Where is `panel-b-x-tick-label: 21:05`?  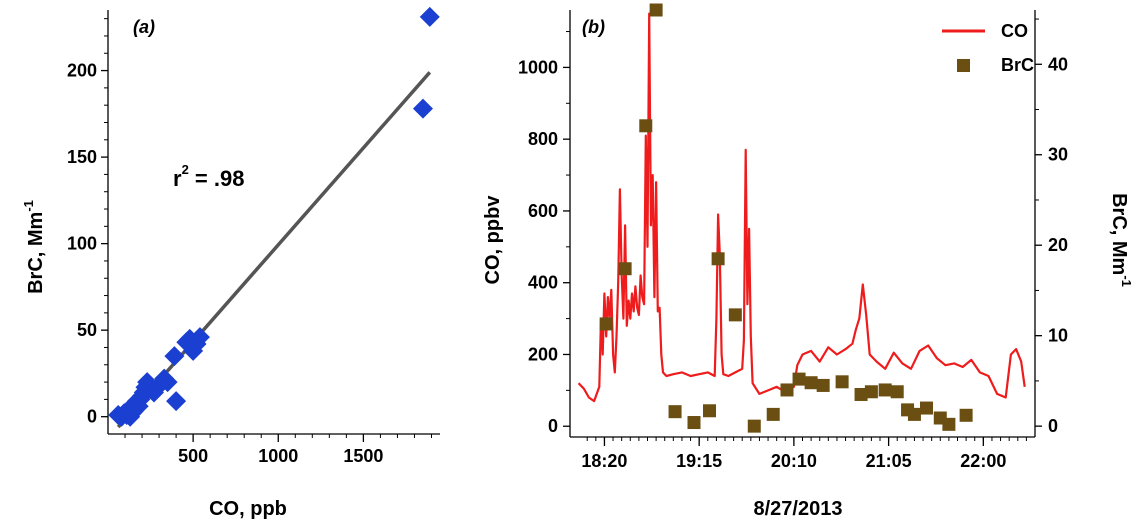 panel-b-x-tick-label: 21:05 is located at coordinates (889, 461).